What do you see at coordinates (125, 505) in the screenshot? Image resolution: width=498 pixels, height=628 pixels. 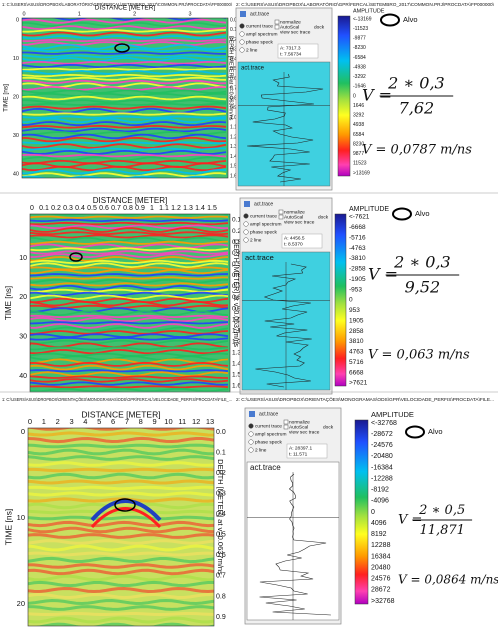 I see `target-marker` at bounding box center [125, 505].